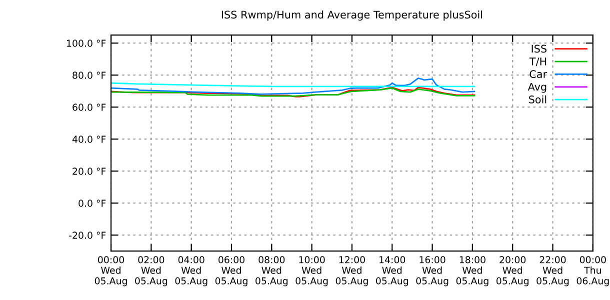  I want to click on y-tick-label: 40.0 °F, so click(89, 139).